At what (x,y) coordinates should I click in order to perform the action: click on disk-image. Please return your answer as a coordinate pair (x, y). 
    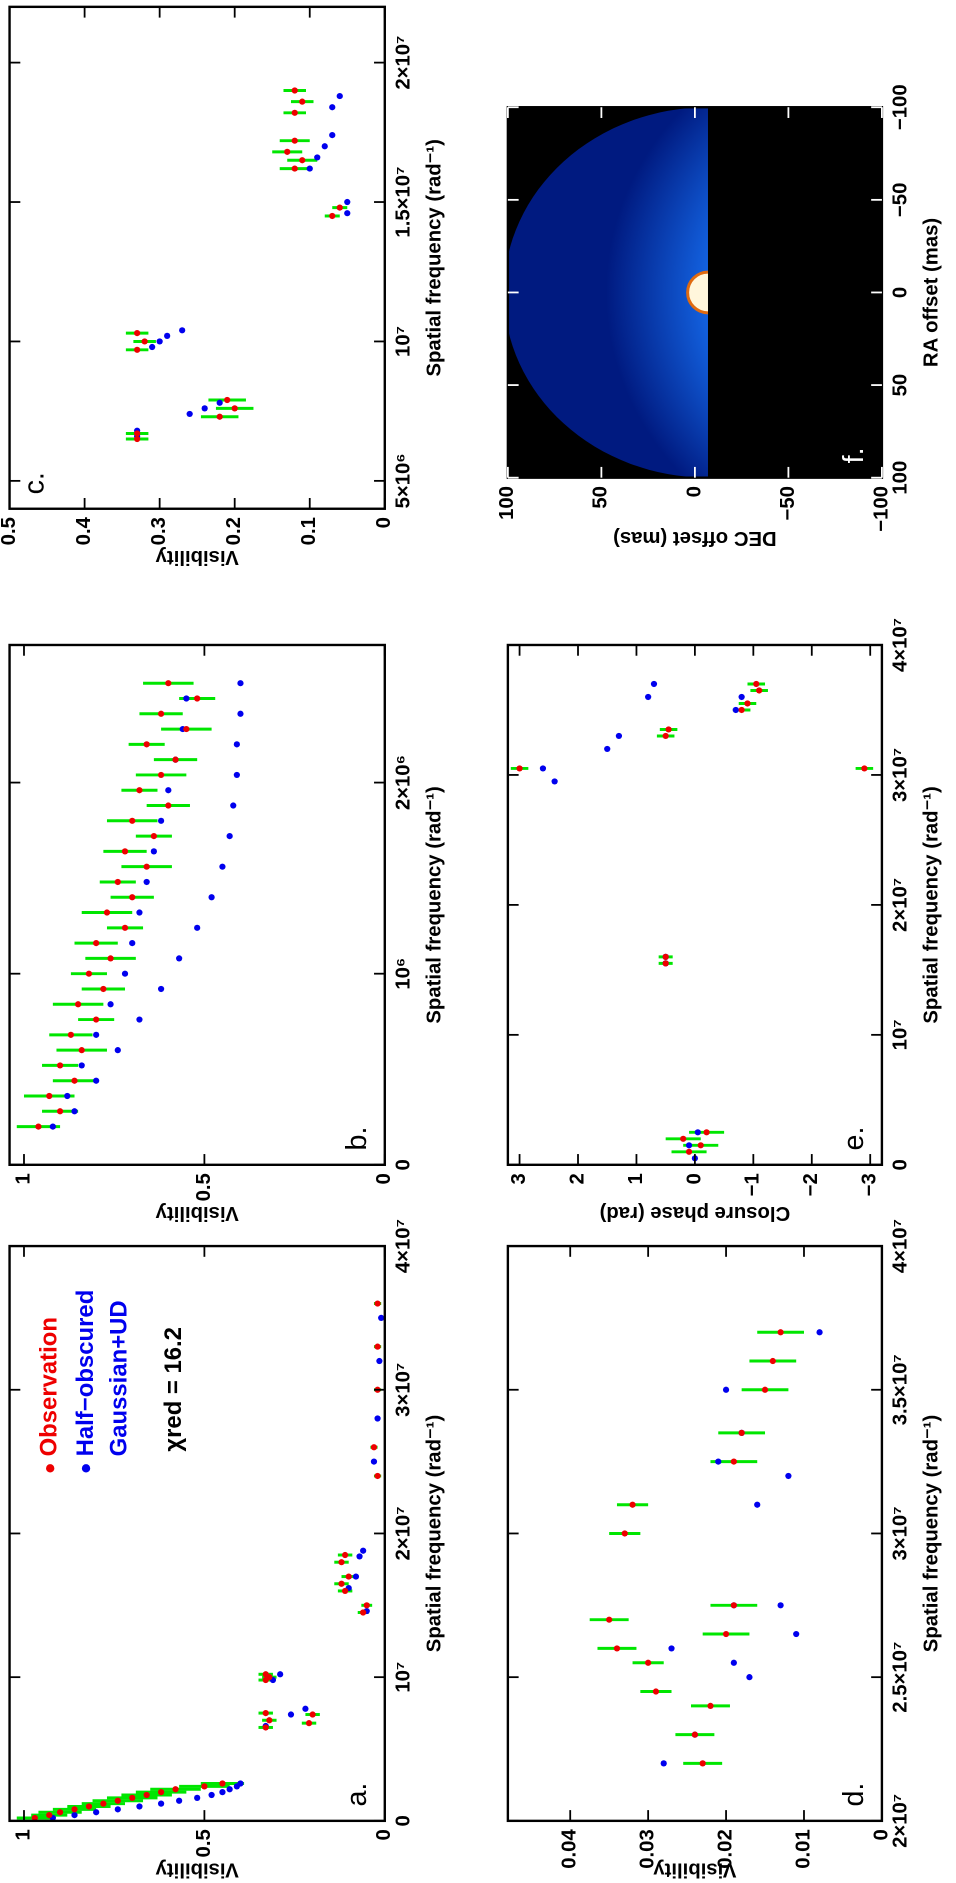
    Looking at the image, I should click on (607, 292).